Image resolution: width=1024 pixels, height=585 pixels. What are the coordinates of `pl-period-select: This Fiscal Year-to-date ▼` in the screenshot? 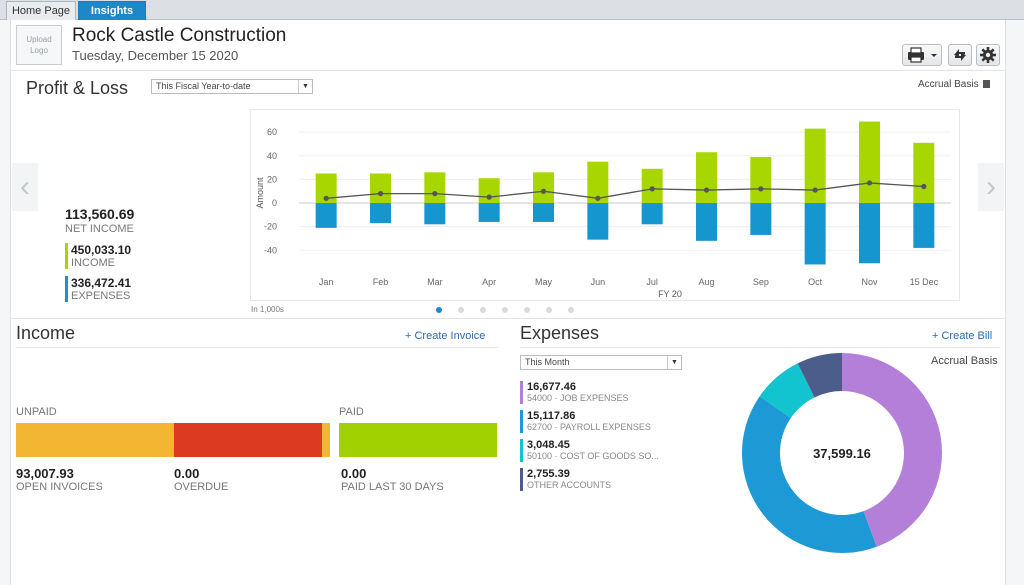 It's located at (232, 86).